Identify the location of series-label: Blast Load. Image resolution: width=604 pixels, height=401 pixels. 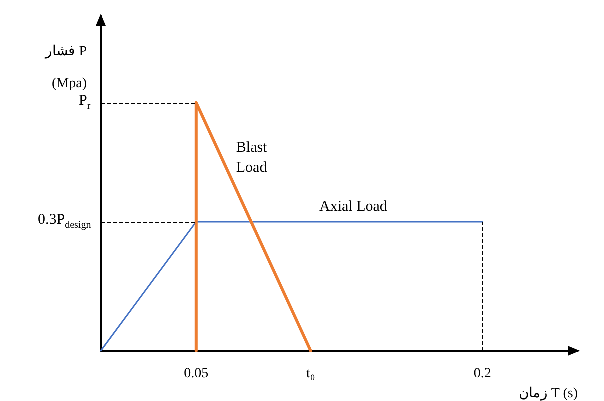
(252, 158).